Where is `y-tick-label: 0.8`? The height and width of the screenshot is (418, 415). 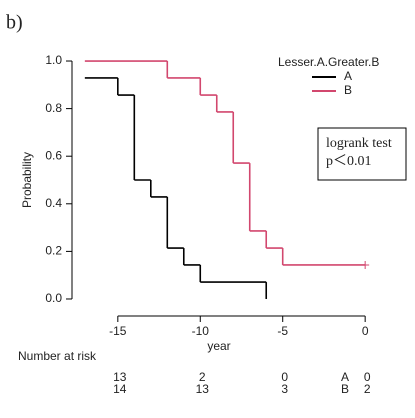 y-tick-label: 0.8 is located at coordinates (53, 108).